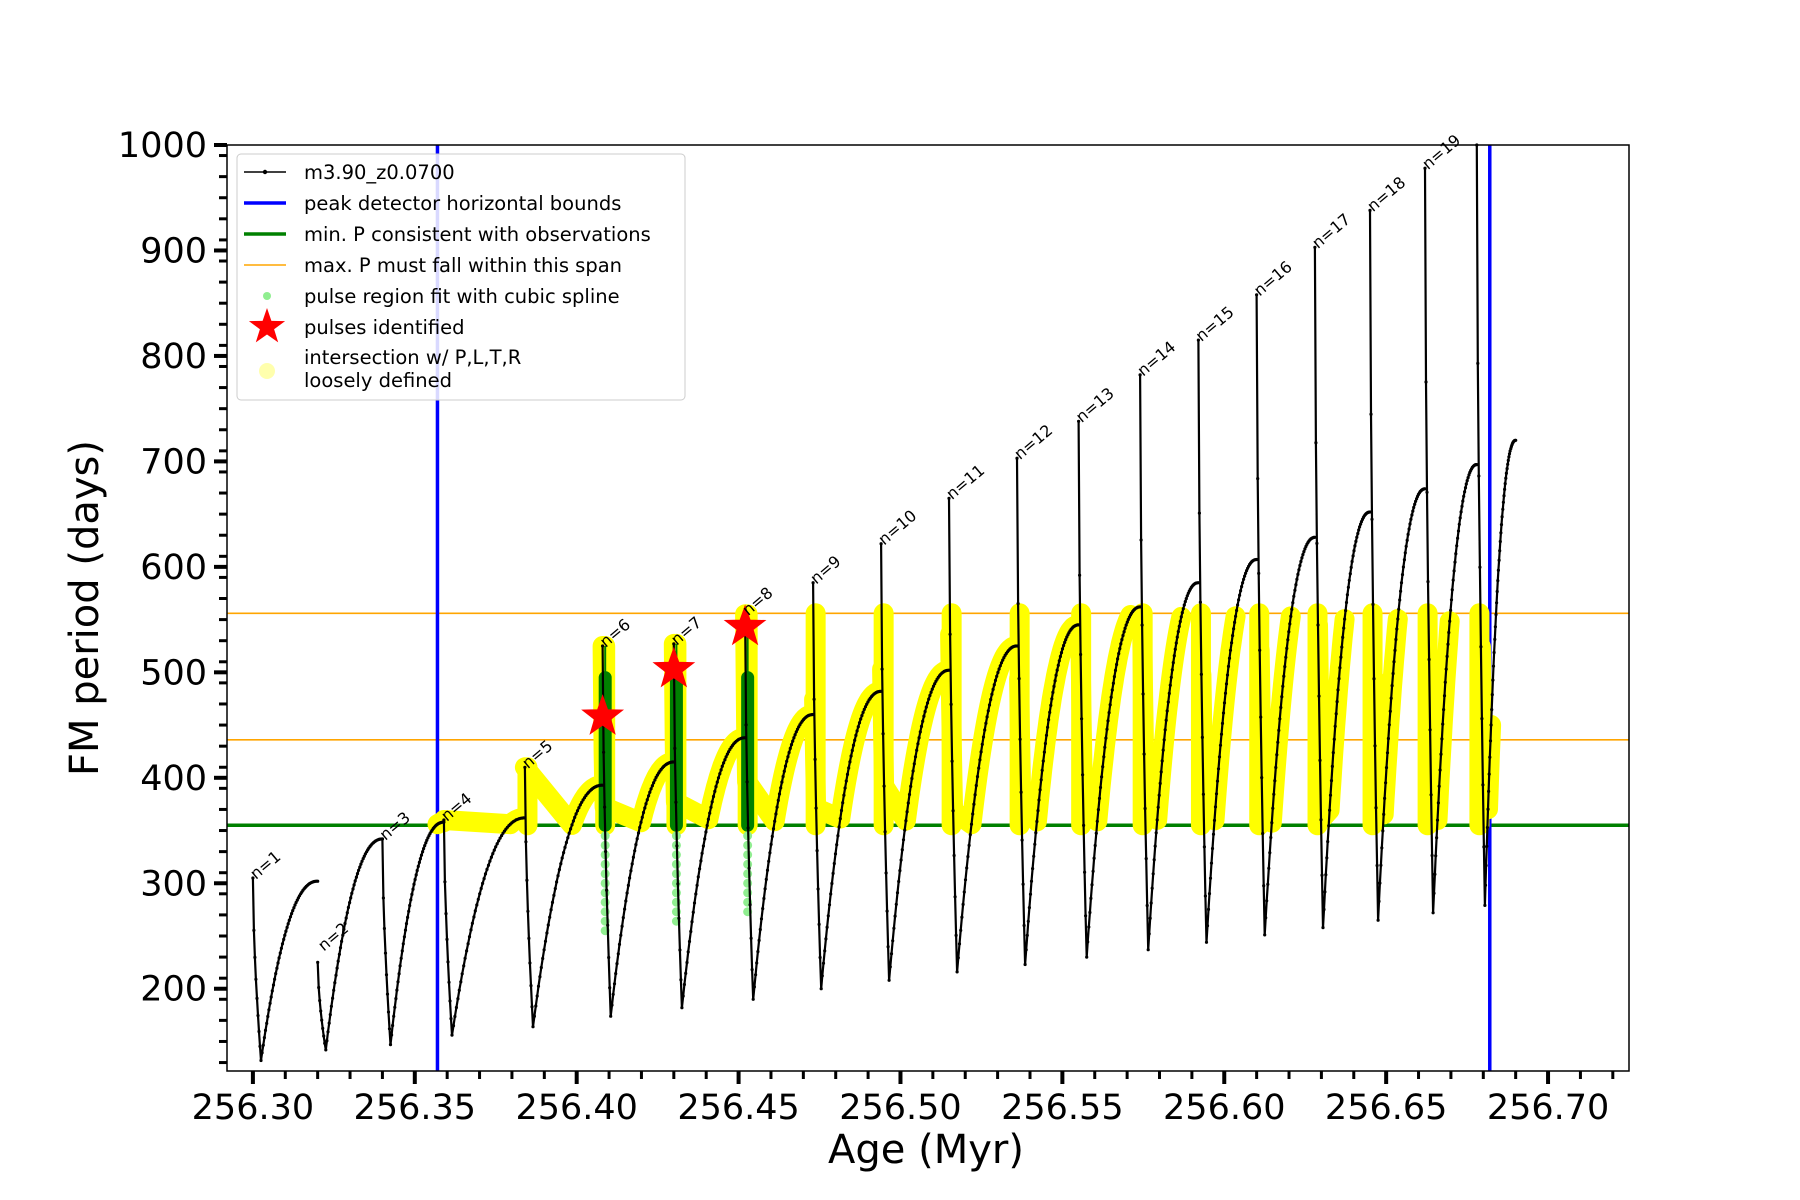 The width and height of the screenshot is (1800, 1200). Describe the element at coordinates (415, 1108) in the screenshot. I see `x-tick-label: 256.35` at that location.